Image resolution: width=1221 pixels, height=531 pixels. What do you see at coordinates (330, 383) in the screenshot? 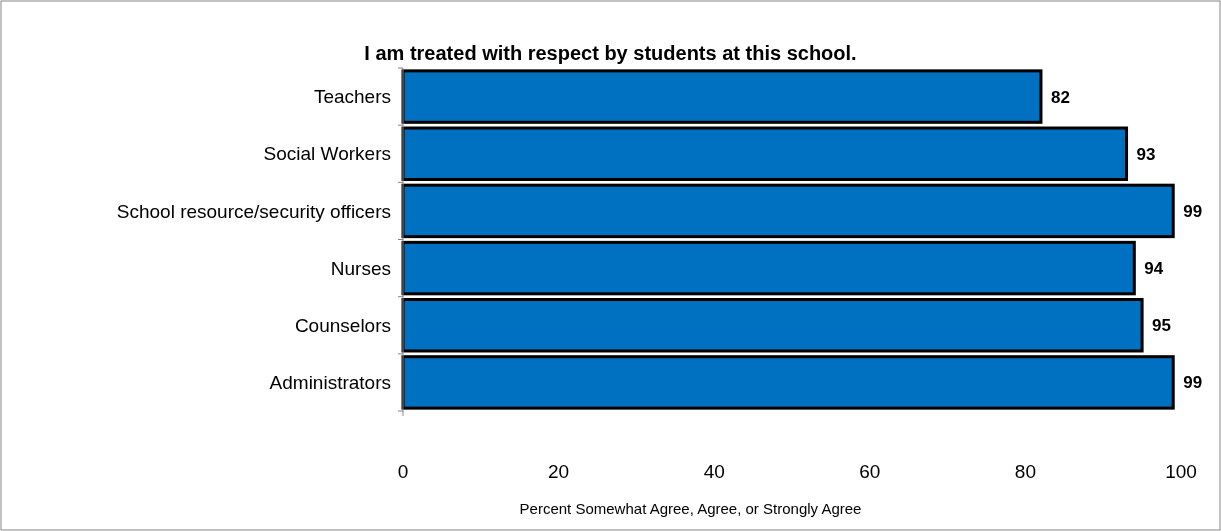
I see `y-tick-label: Administrators` at bounding box center [330, 383].